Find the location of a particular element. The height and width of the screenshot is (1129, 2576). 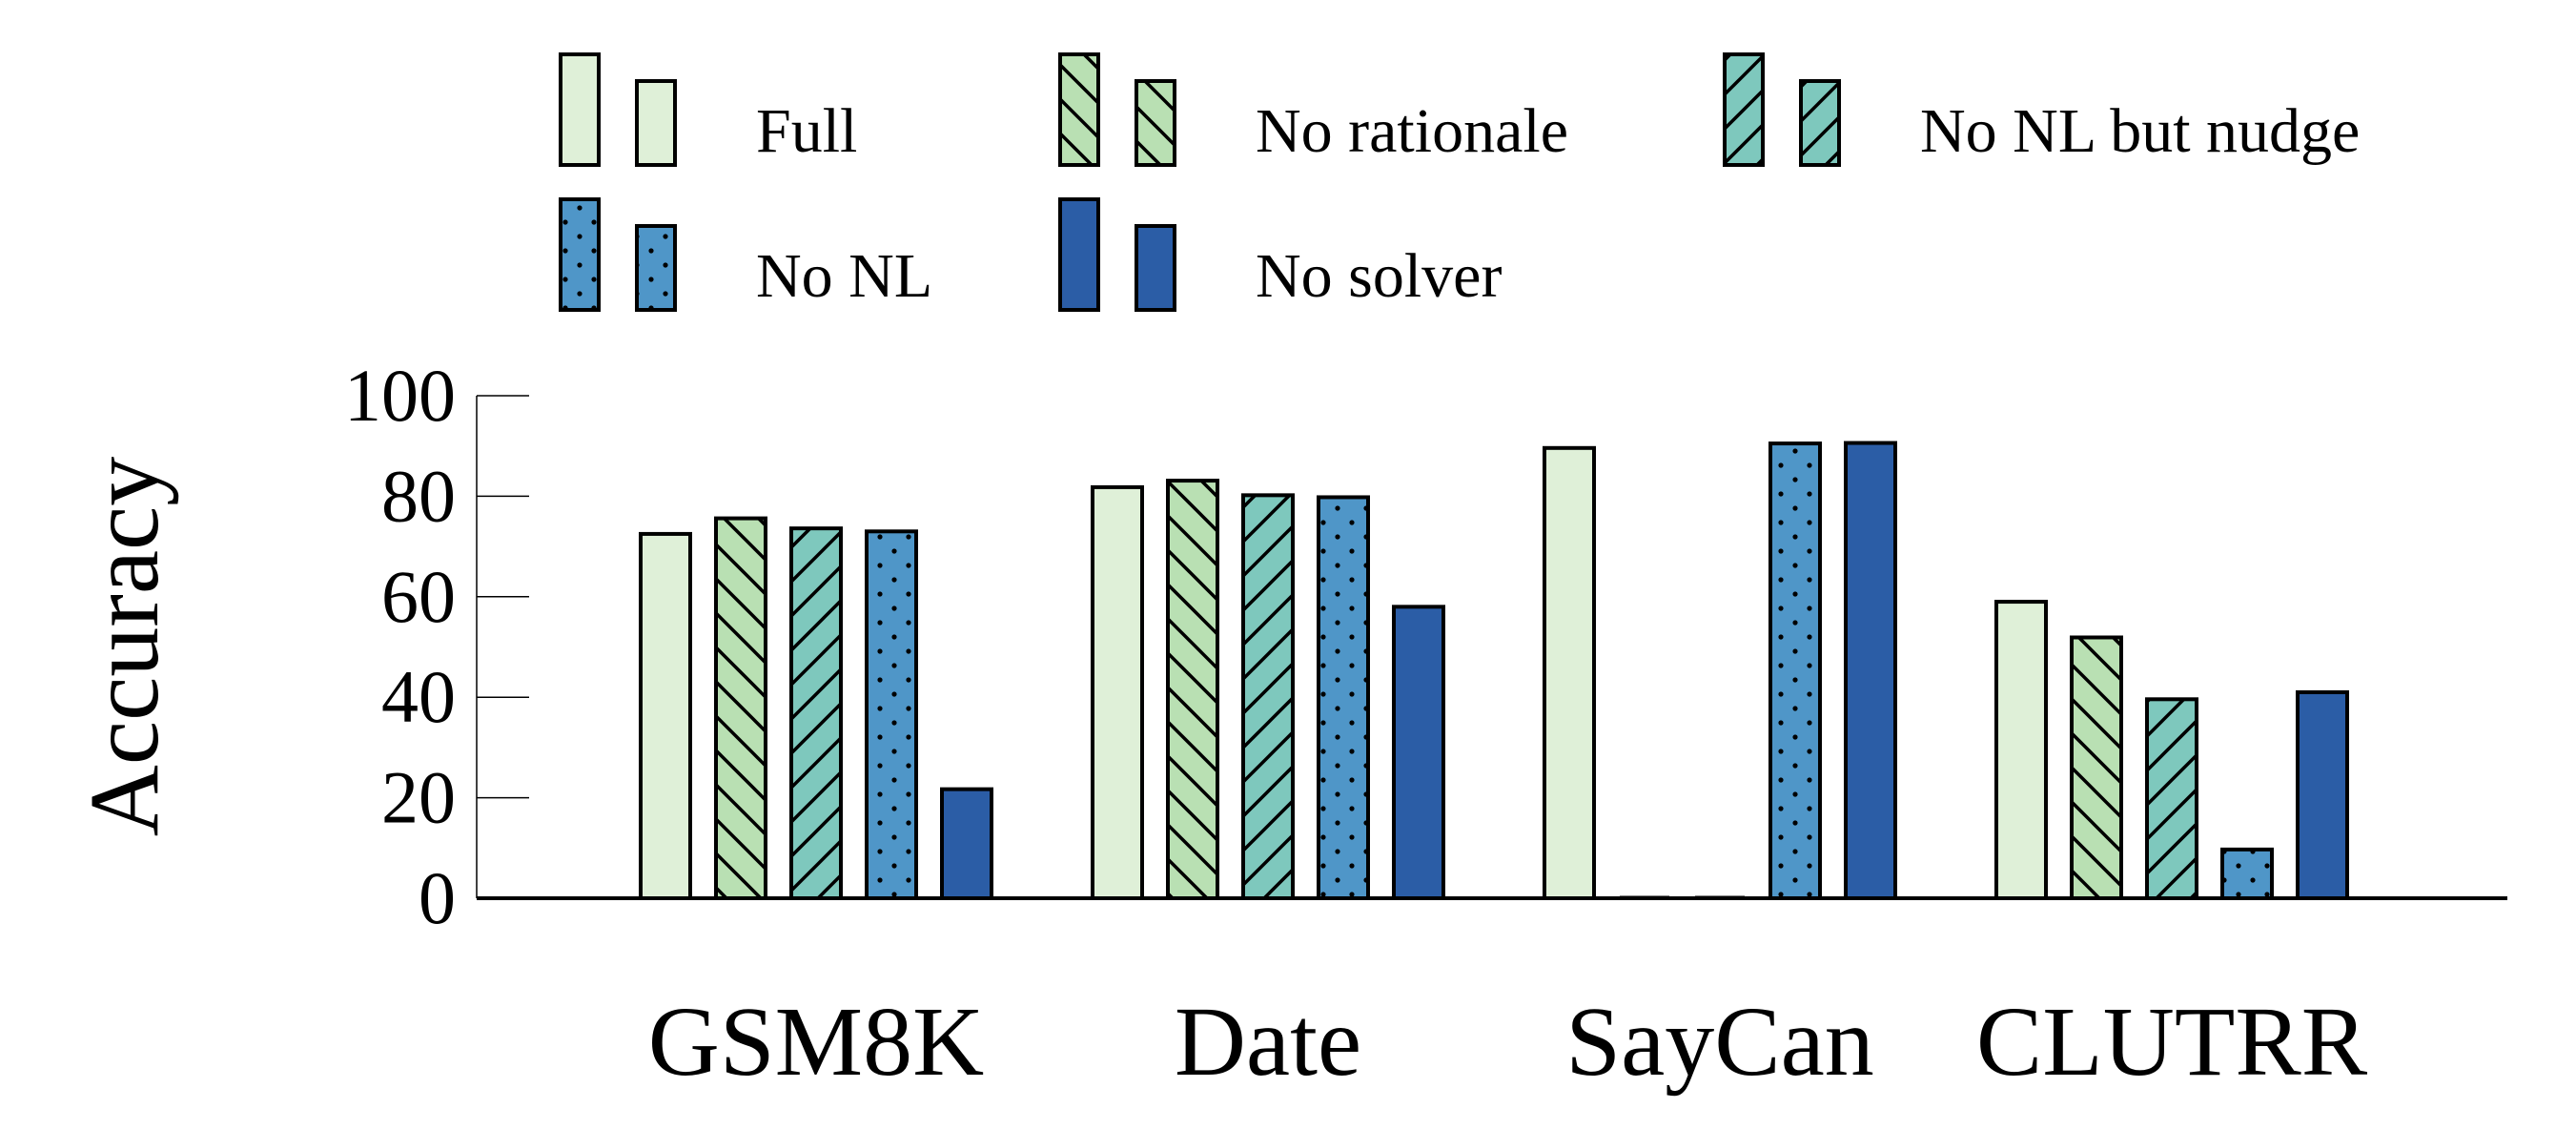

legend-label: No NL but nudge is located at coordinates (2140, 131).